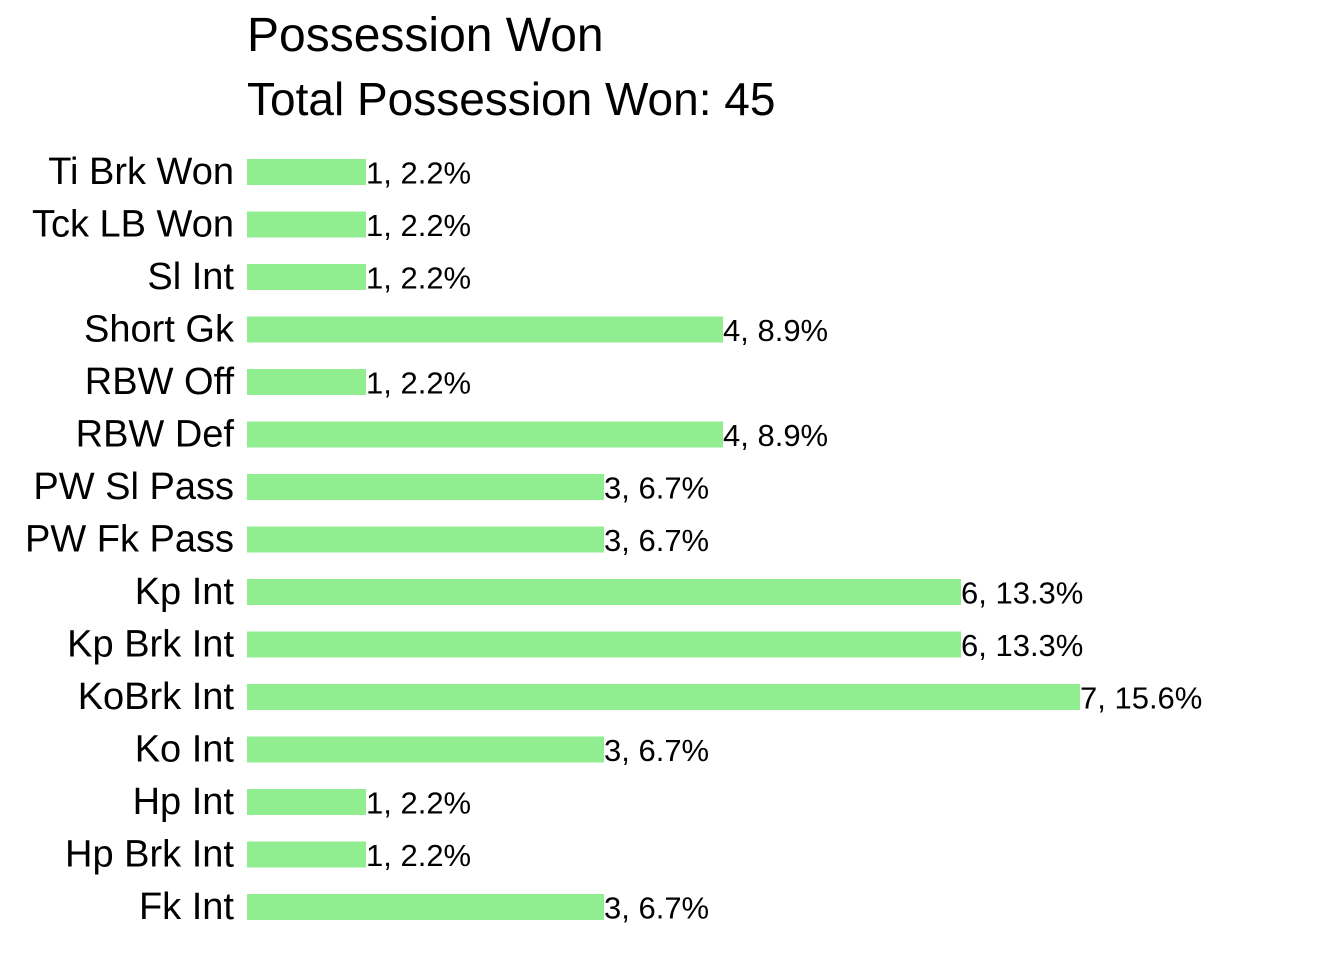 This screenshot has width=1344, height=960. I want to click on category-label: Ti Brk Won, so click(141, 172).